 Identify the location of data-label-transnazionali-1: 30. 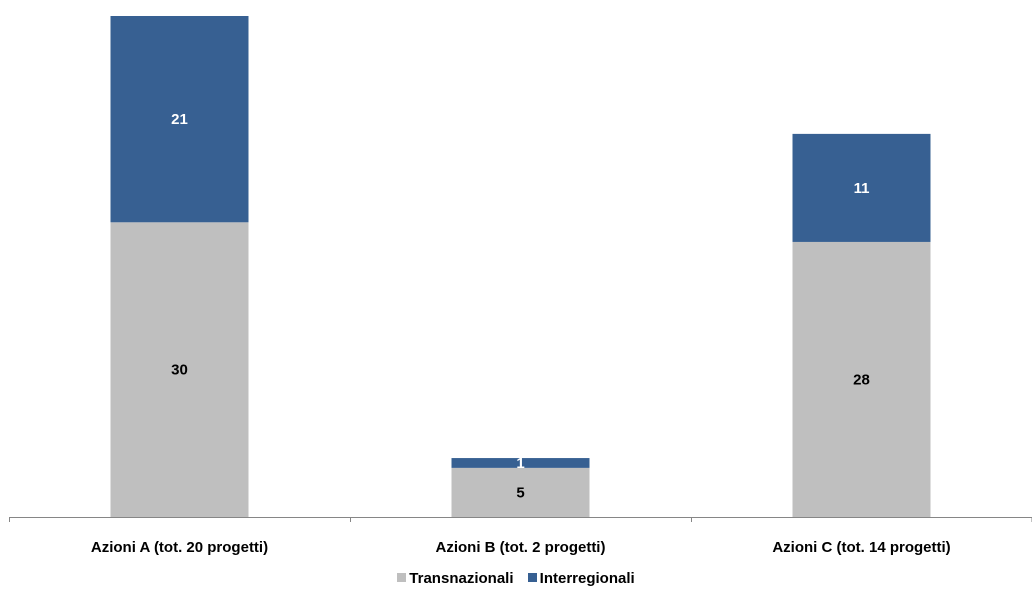
(179, 370).